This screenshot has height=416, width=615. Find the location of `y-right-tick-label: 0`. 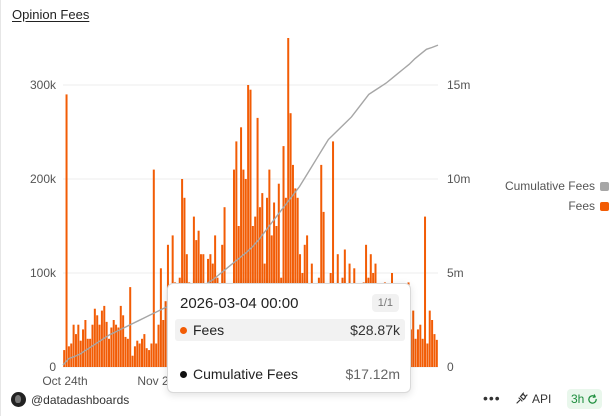

y-right-tick-label: 0 is located at coordinates (450, 367).